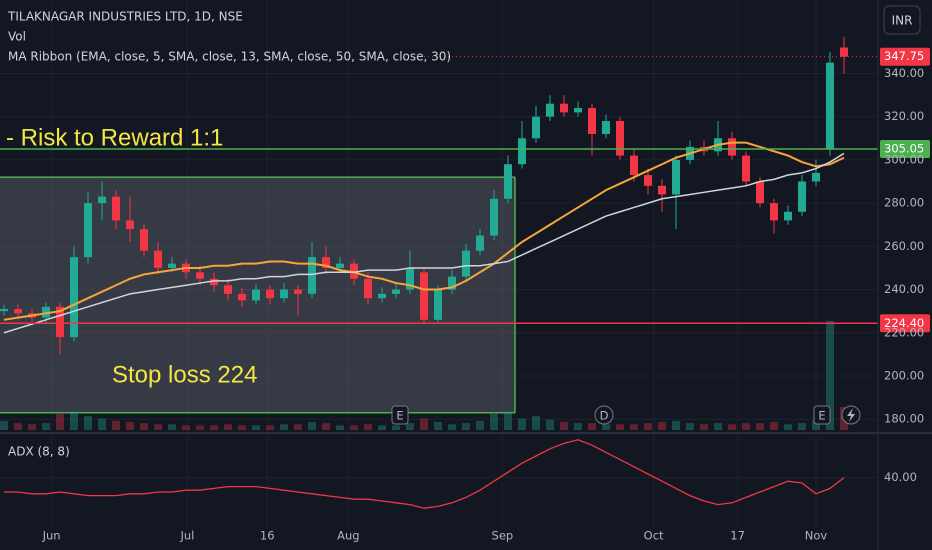 This screenshot has height=550, width=932. I want to click on price-tag-label: 224.40, so click(904, 323).